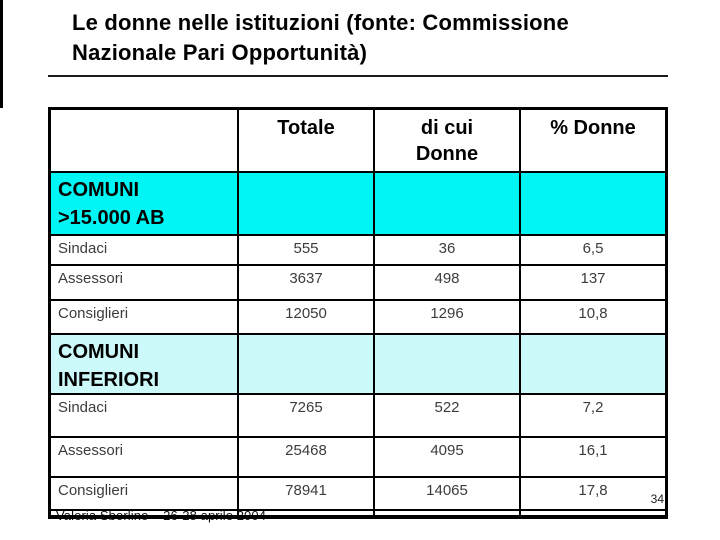  Describe the element at coordinates (447, 250) in the screenshot. I see `cell-di-cui-donne: 36` at that location.